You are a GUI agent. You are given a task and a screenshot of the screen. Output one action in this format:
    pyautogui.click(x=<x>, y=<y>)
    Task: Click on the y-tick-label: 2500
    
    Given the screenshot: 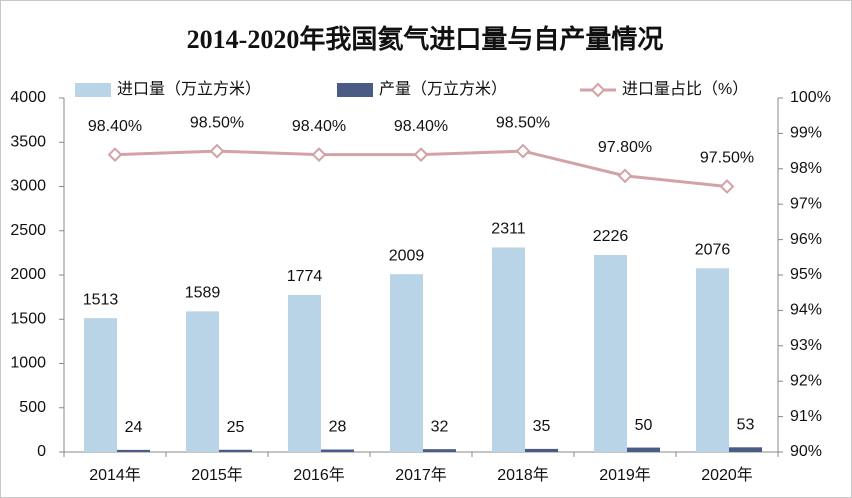 What is the action you would take?
    pyautogui.click(x=28, y=230)
    